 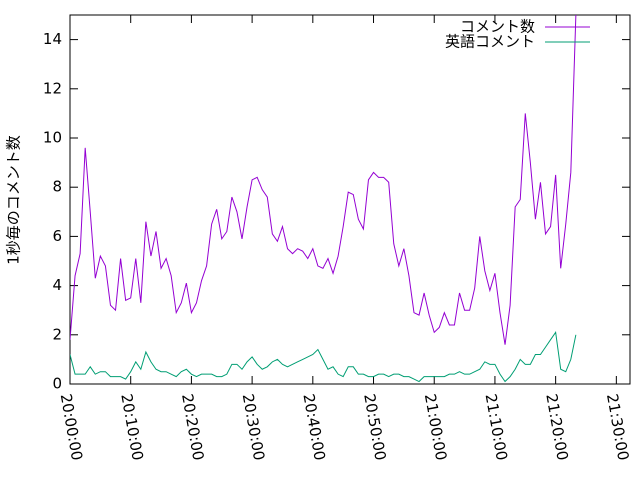 What do you see at coordinates (71, 426) in the screenshot?
I see `x-tick-label: 20:00:00` at bounding box center [71, 426].